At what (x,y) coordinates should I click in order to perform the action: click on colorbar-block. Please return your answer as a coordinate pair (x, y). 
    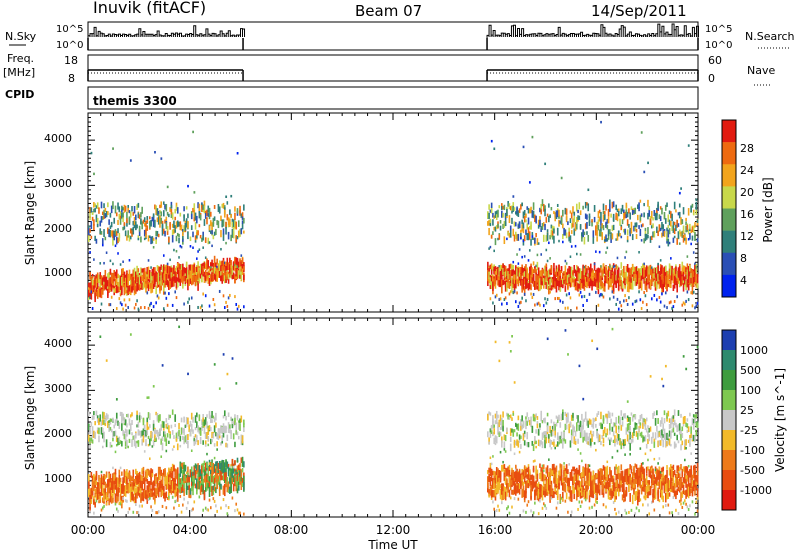
    Looking at the image, I should click on (729, 197).